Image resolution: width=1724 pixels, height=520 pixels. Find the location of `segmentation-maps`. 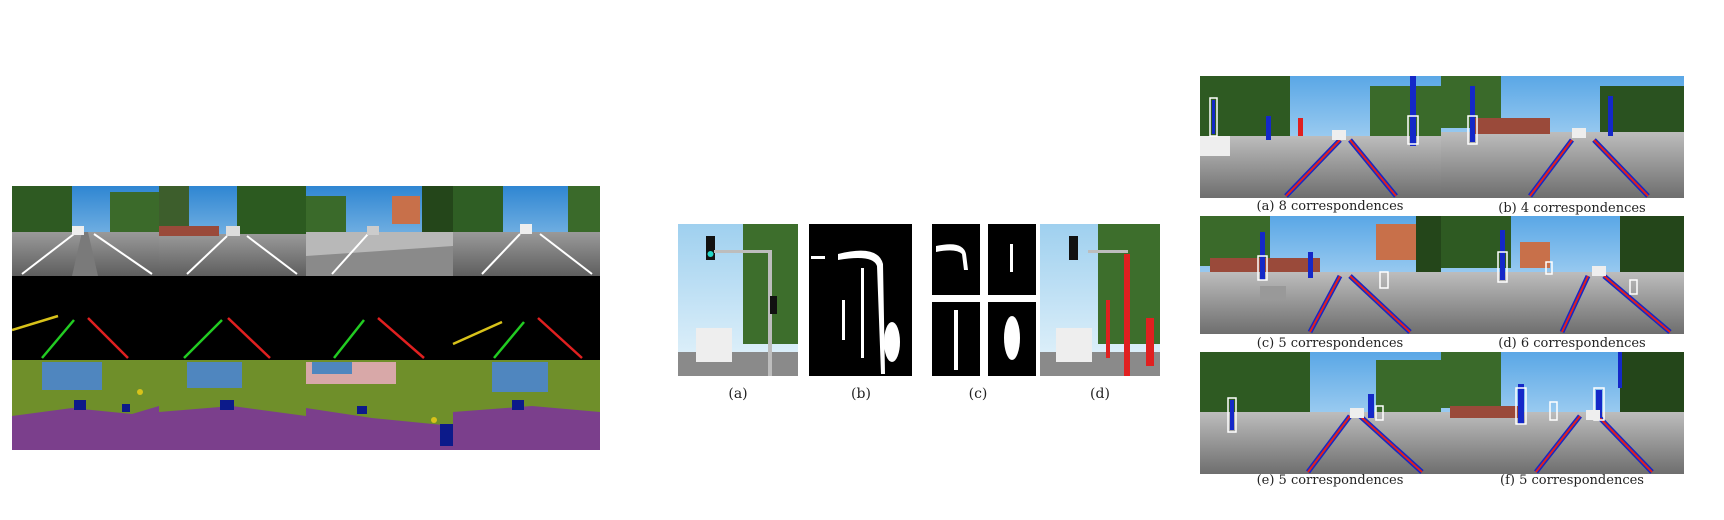

segmentation-maps is located at coordinates (306, 405).